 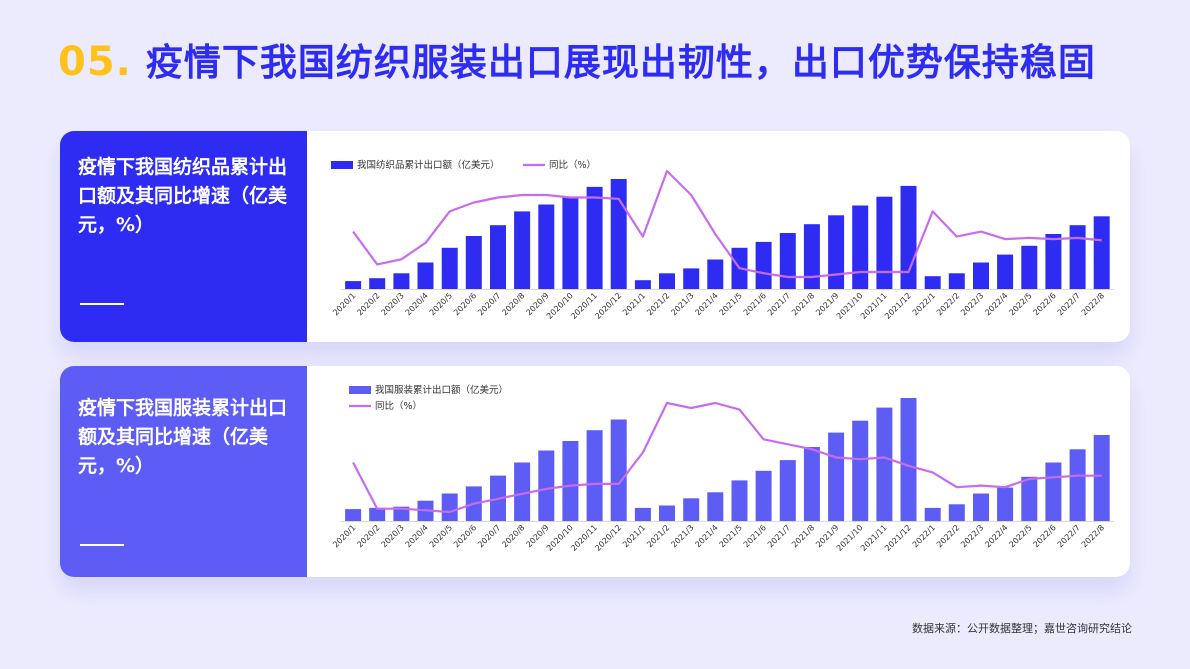 I want to click on page-title: 05. 疫情下我国纺织服装出口展现出韧性，出口优势保持稳固, so click(x=577, y=59).